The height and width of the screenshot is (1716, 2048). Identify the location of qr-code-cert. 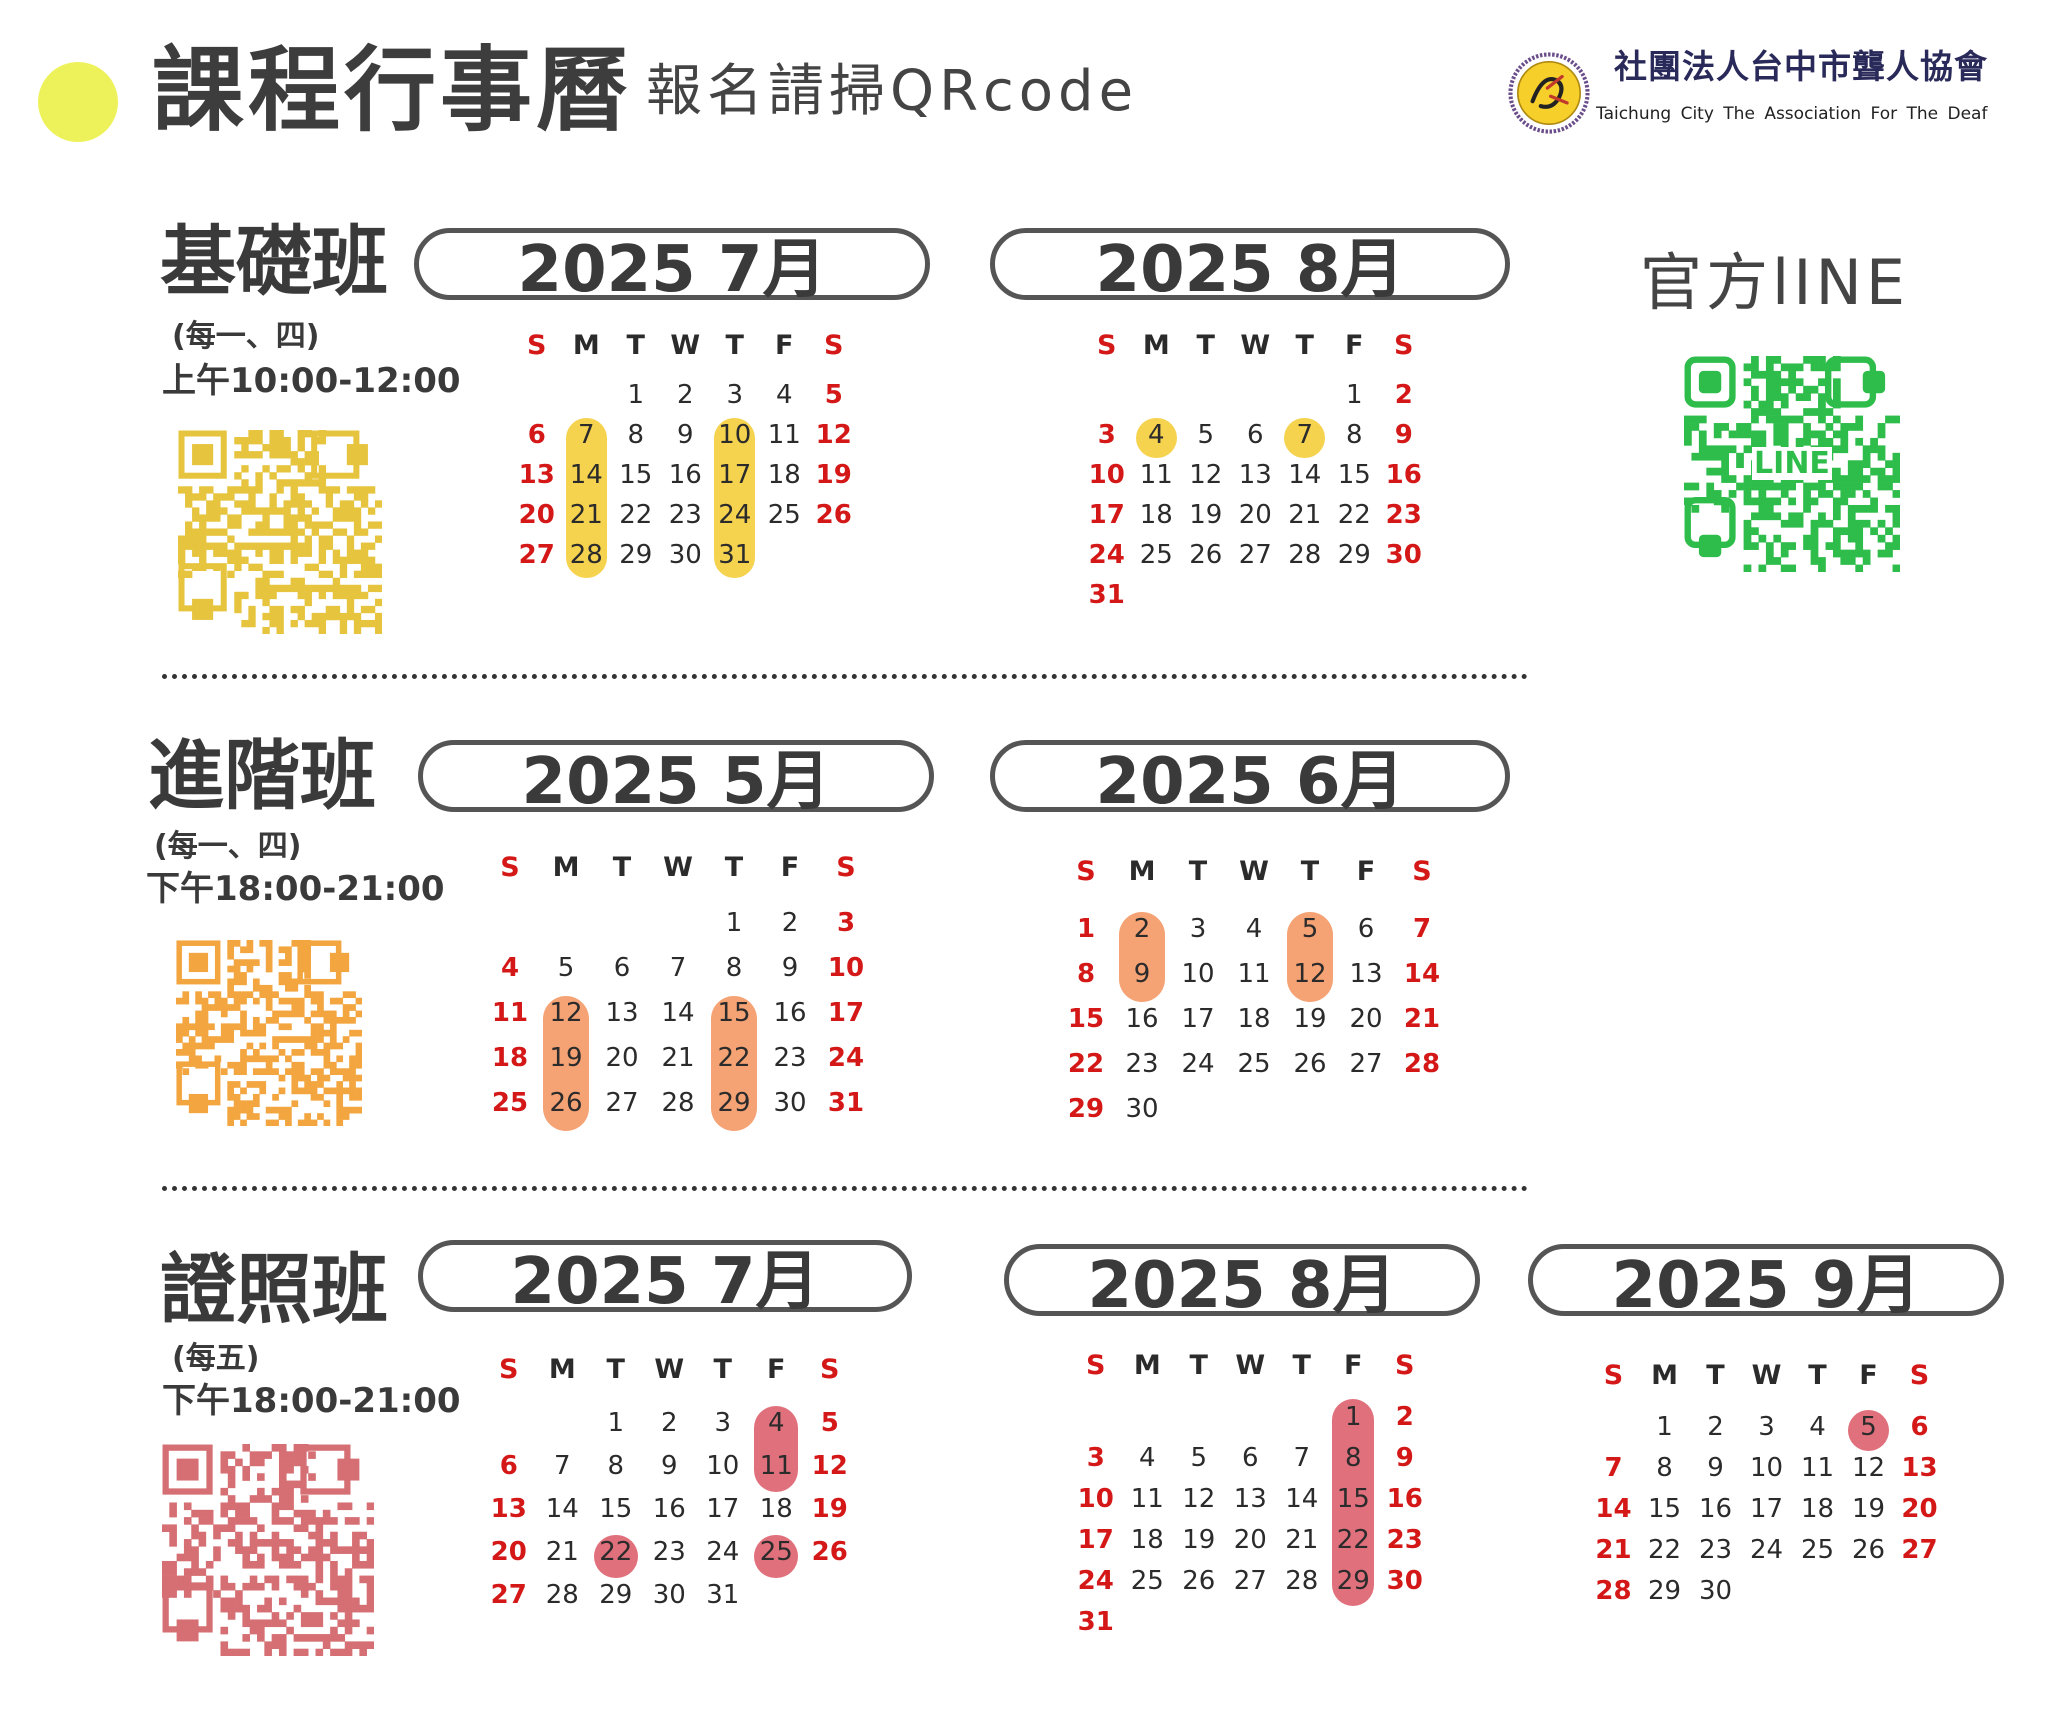
(268, 1550).